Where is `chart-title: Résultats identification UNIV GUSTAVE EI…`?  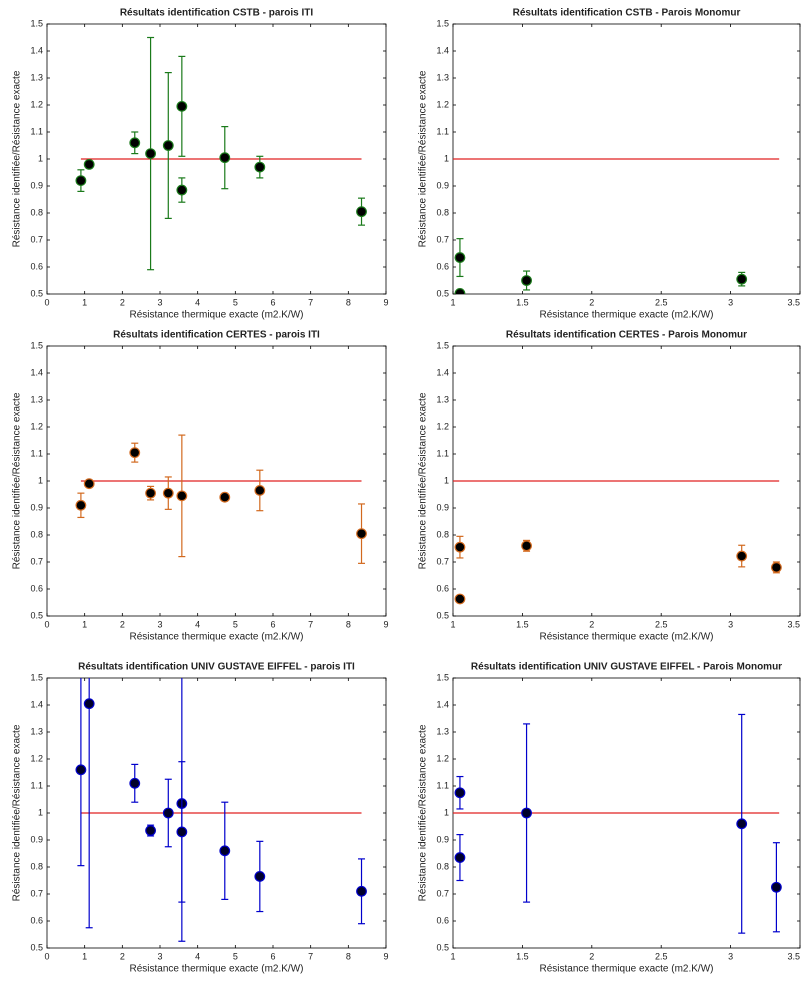 chart-title: Résultats identification UNIV GUSTAVE EI… is located at coordinates (216, 667).